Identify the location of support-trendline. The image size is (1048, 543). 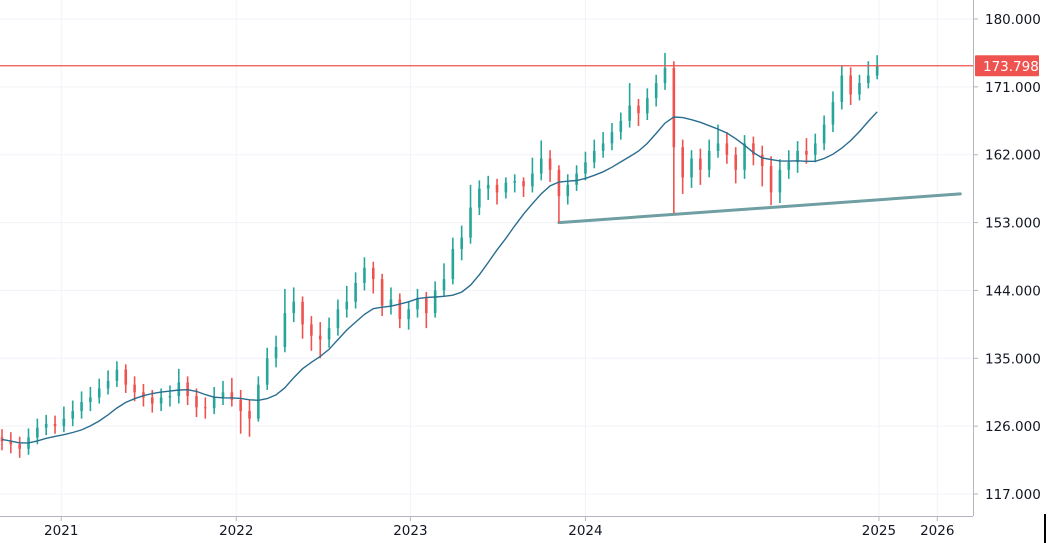
(759, 208).